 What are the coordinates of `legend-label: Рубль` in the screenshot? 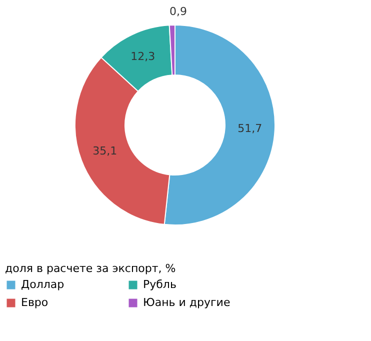 It's located at (159, 284).